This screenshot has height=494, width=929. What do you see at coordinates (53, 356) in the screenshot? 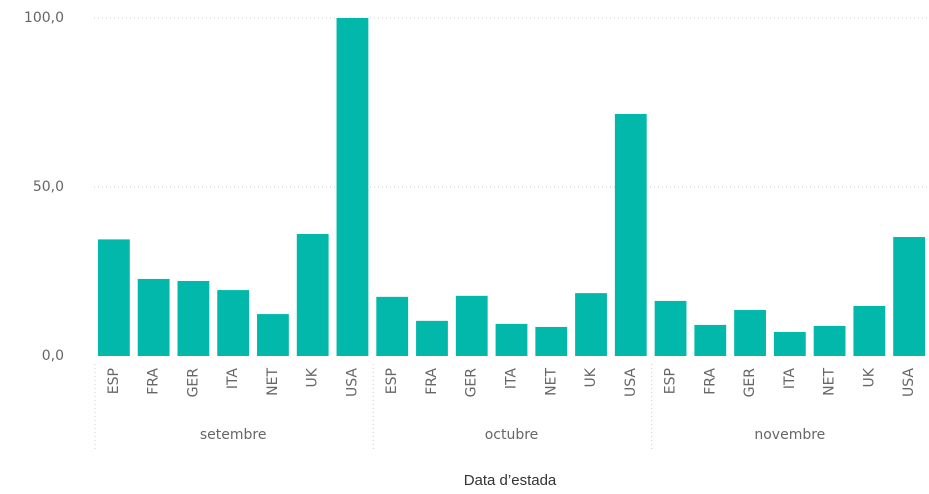
I see `y-tick-label: 0,0` at bounding box center [53, 356].